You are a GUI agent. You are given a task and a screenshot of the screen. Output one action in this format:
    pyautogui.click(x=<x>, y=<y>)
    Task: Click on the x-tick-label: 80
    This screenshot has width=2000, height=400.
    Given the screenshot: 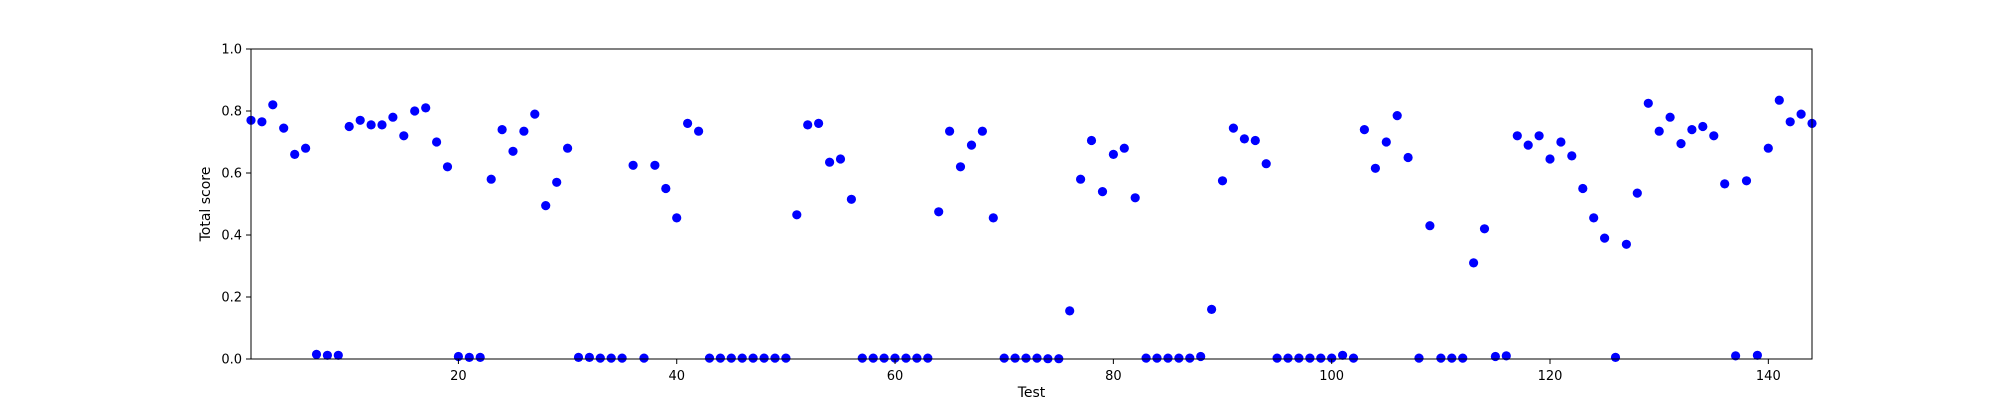 What is the action you would take?
    pyautogui.click(x=1113, y=376)
    